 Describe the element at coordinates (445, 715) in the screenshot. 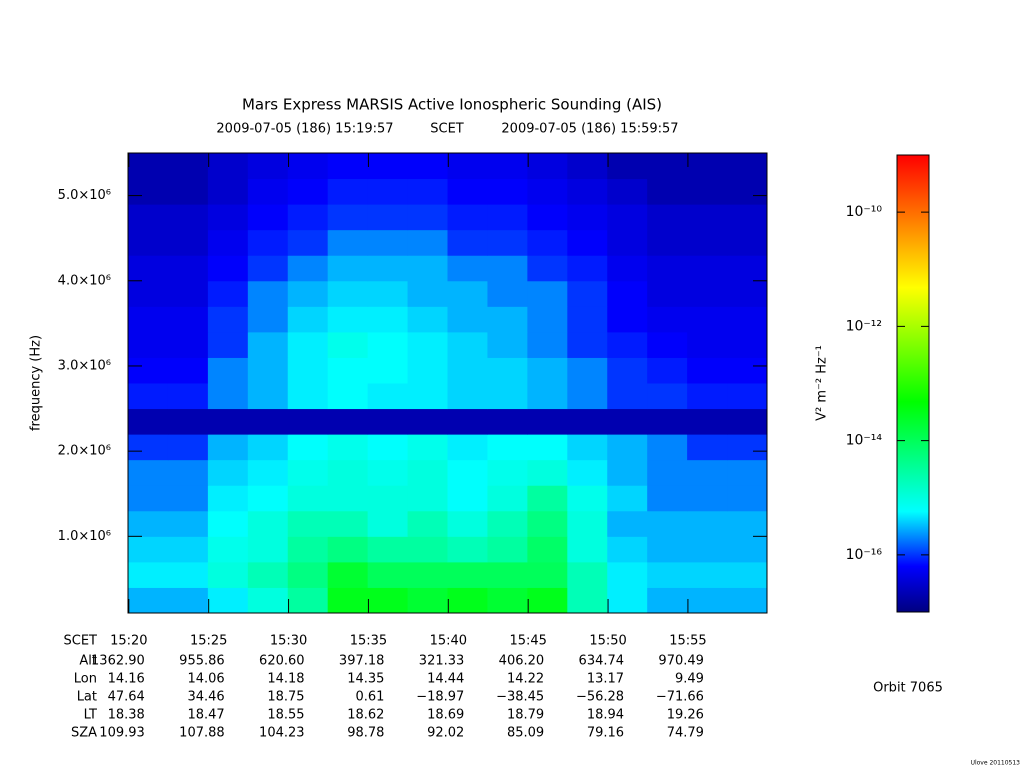

I see `ephemeris-value: 18.69` at that location.